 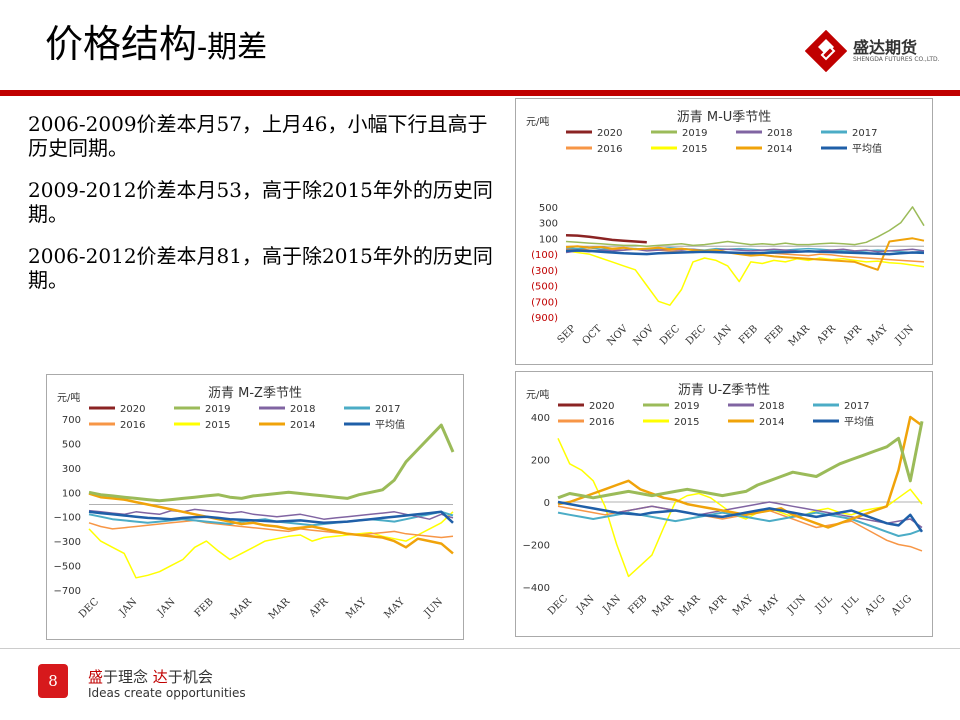 I want to click on y-tick-label: −500, so click(x=67, y=567).